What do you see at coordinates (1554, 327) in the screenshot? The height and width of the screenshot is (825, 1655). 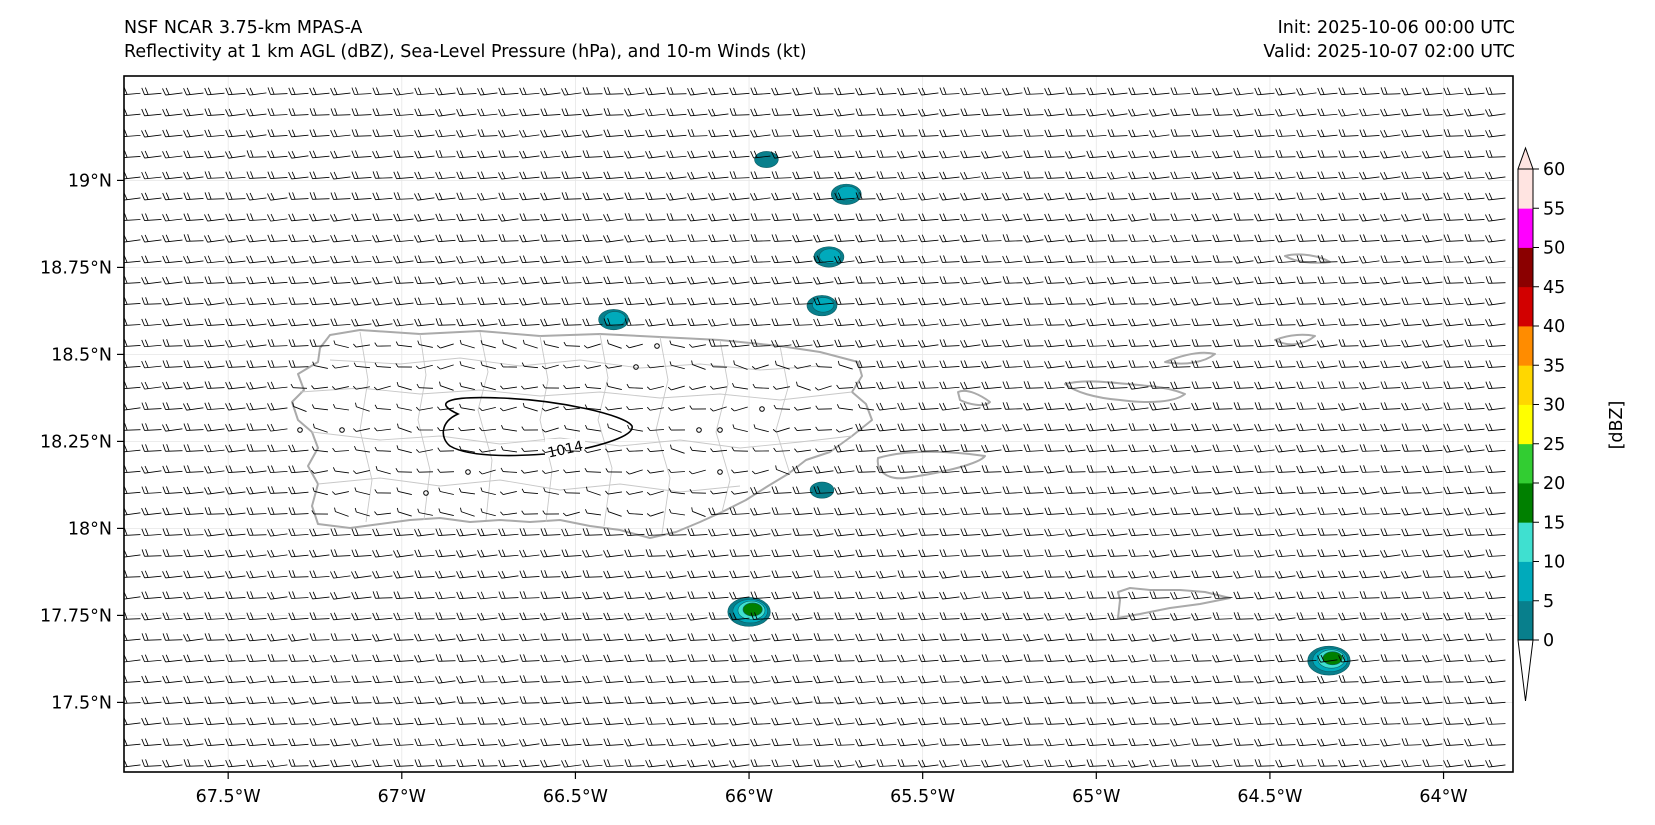 I see `colorbar-tick-label: 40` at bounding box center [1554, 327].